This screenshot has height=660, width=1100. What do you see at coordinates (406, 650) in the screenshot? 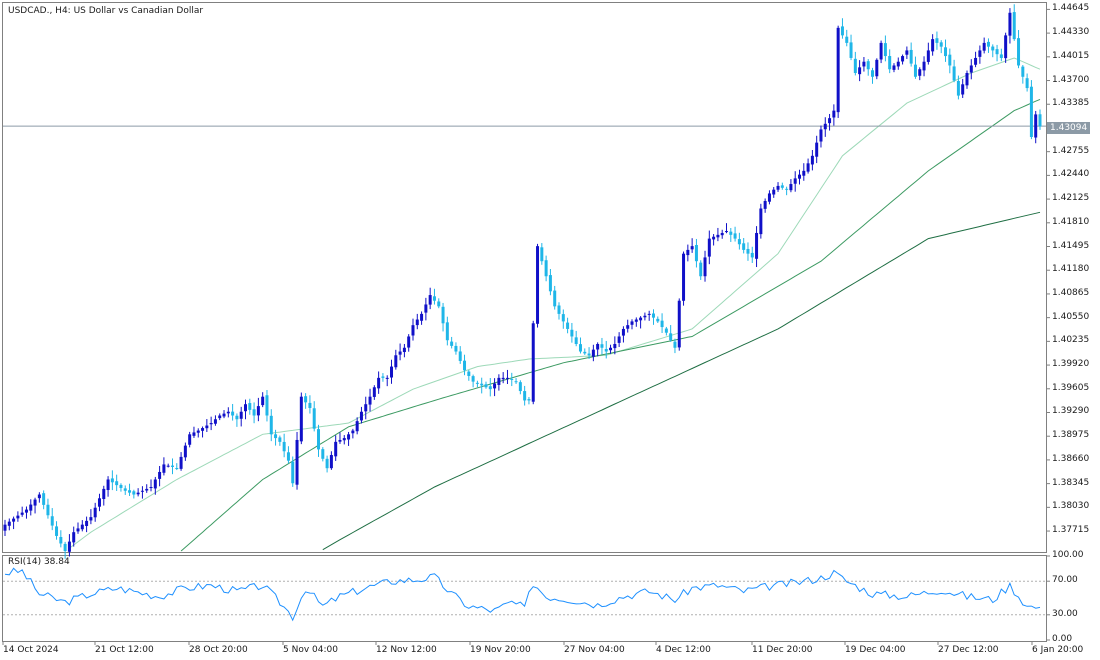
I see `x-tick-label: 12 Nov 12:00` at bounding box center [406, 650].